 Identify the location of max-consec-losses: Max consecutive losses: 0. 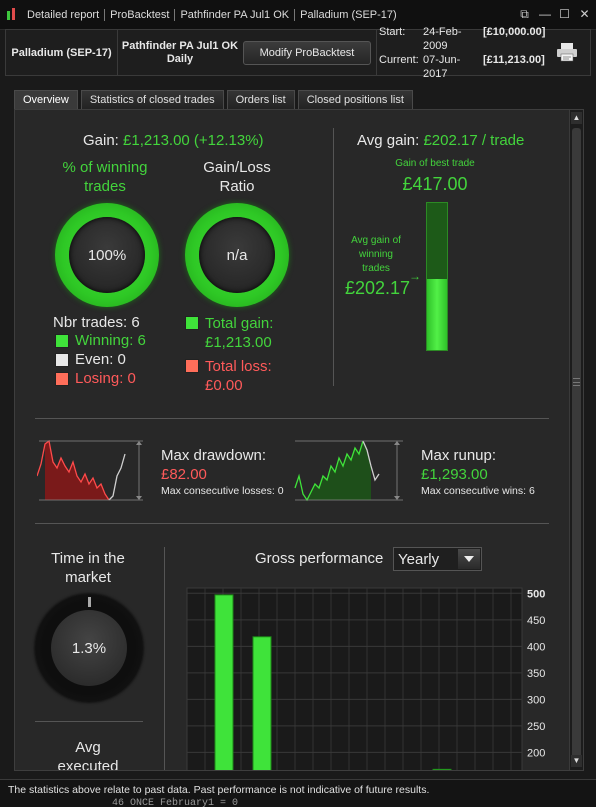
(222, 491).